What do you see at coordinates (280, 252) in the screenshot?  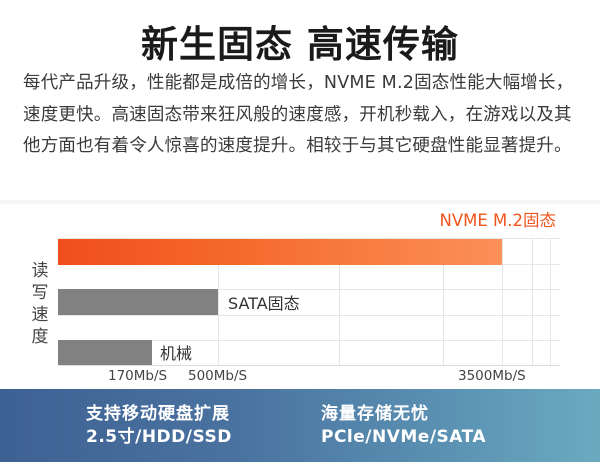 I see `bar-nvme` at bounding box center [280, 252].